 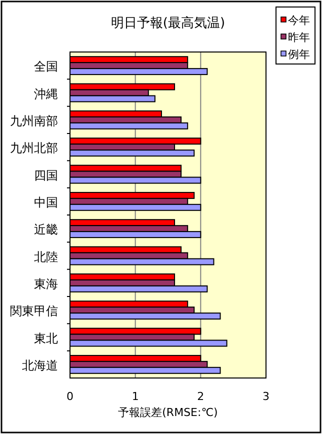 What do you see at coordinates (46, 229) in the screenshot?
I see `y-tick-label: 近畿` at bounding box center [46, 229].